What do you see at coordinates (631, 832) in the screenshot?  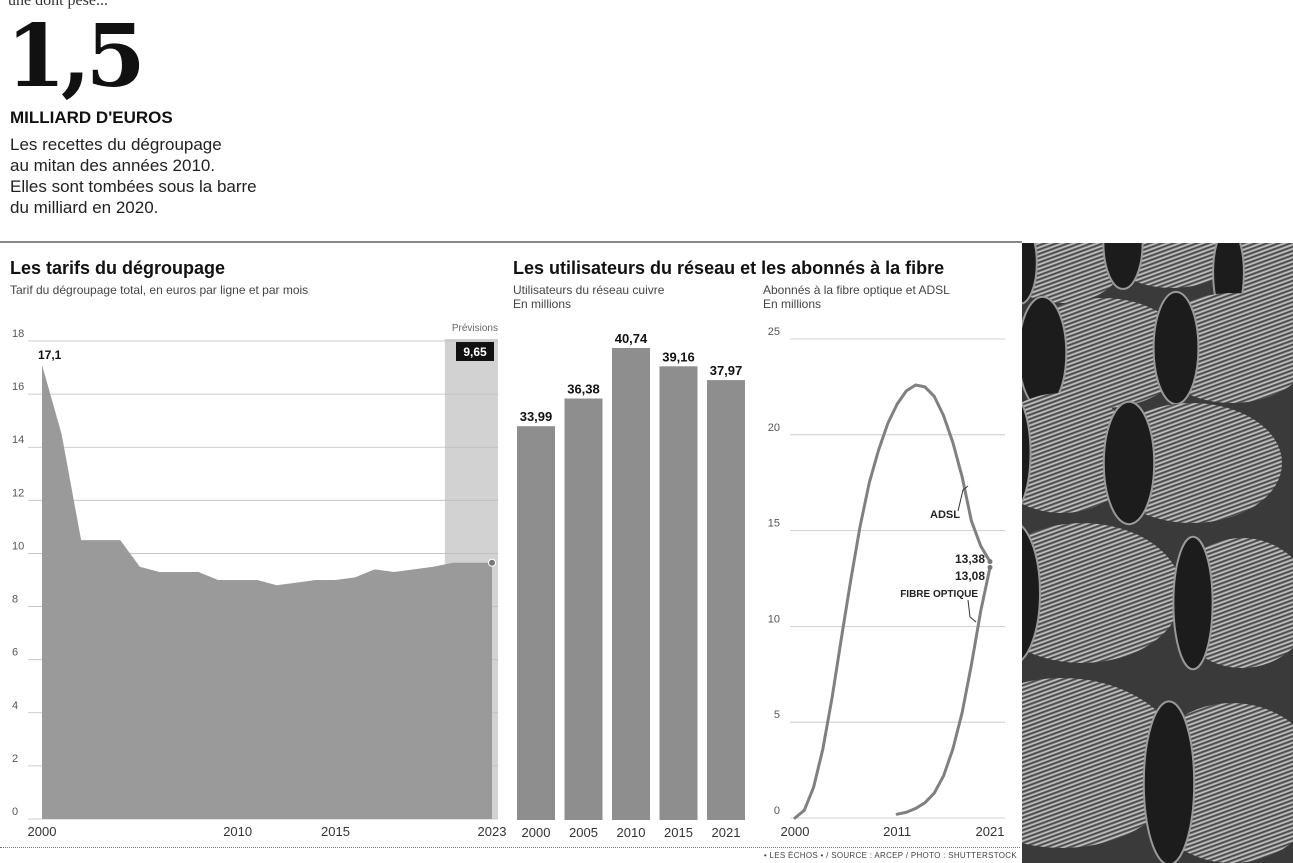 I see `bar-category-label: 2010` at bounding box center [631, 832].